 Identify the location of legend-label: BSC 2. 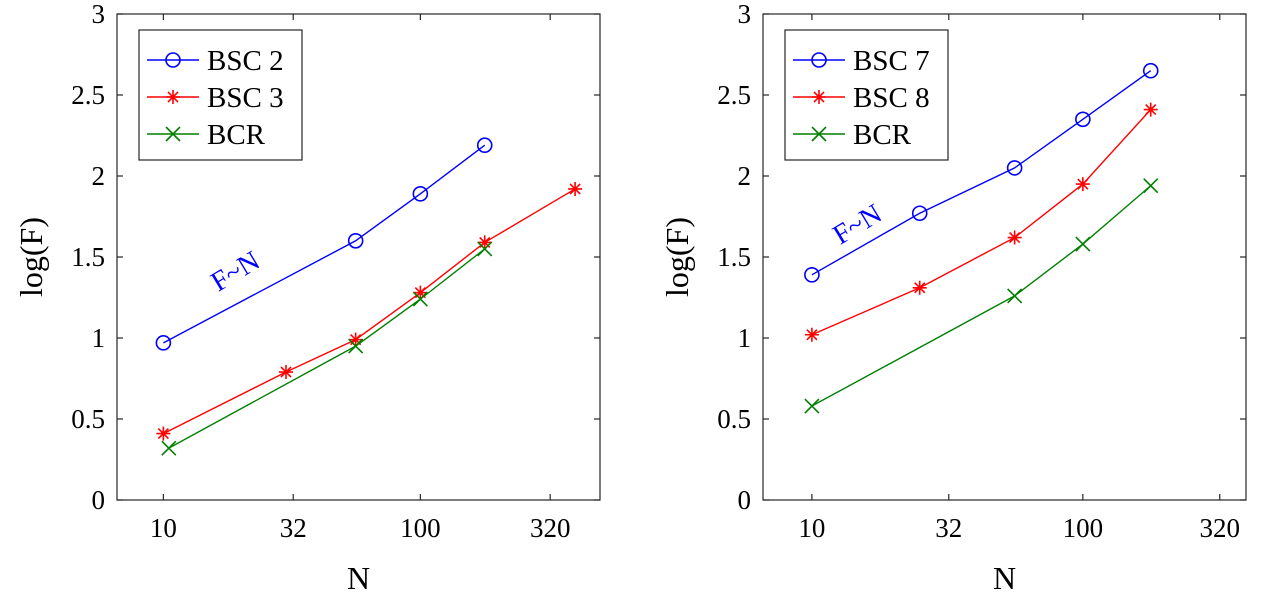
(245, 61).